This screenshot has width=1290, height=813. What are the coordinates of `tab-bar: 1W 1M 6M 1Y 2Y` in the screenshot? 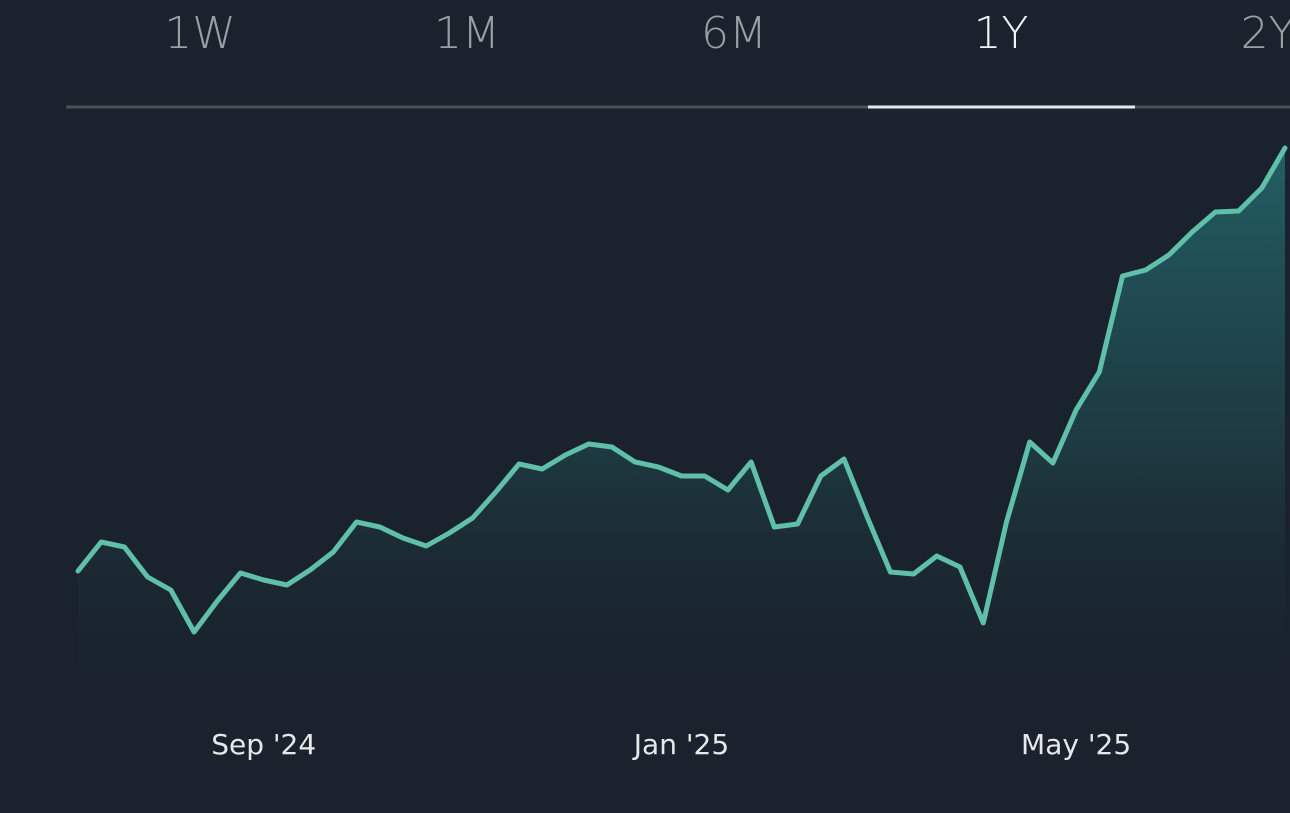 It's located at (727, 58).